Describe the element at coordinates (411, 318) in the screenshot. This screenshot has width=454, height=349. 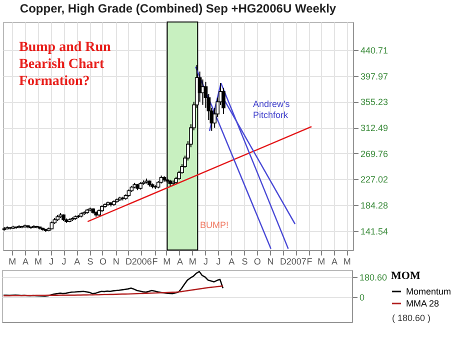
I see `text: ( 180.60 )` at that location.